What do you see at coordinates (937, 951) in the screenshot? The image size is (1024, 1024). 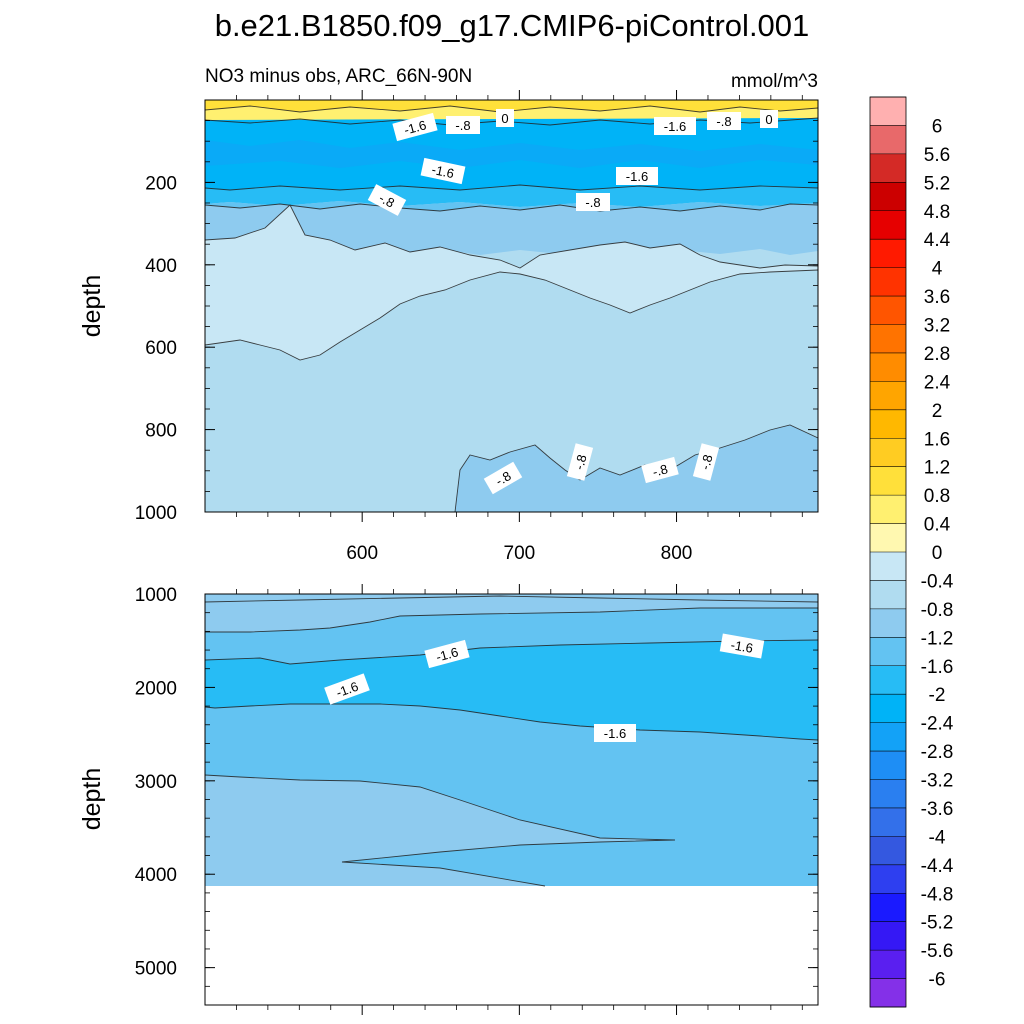 I see `colorbar-label: -5.6` at bounding box center [937, 951].